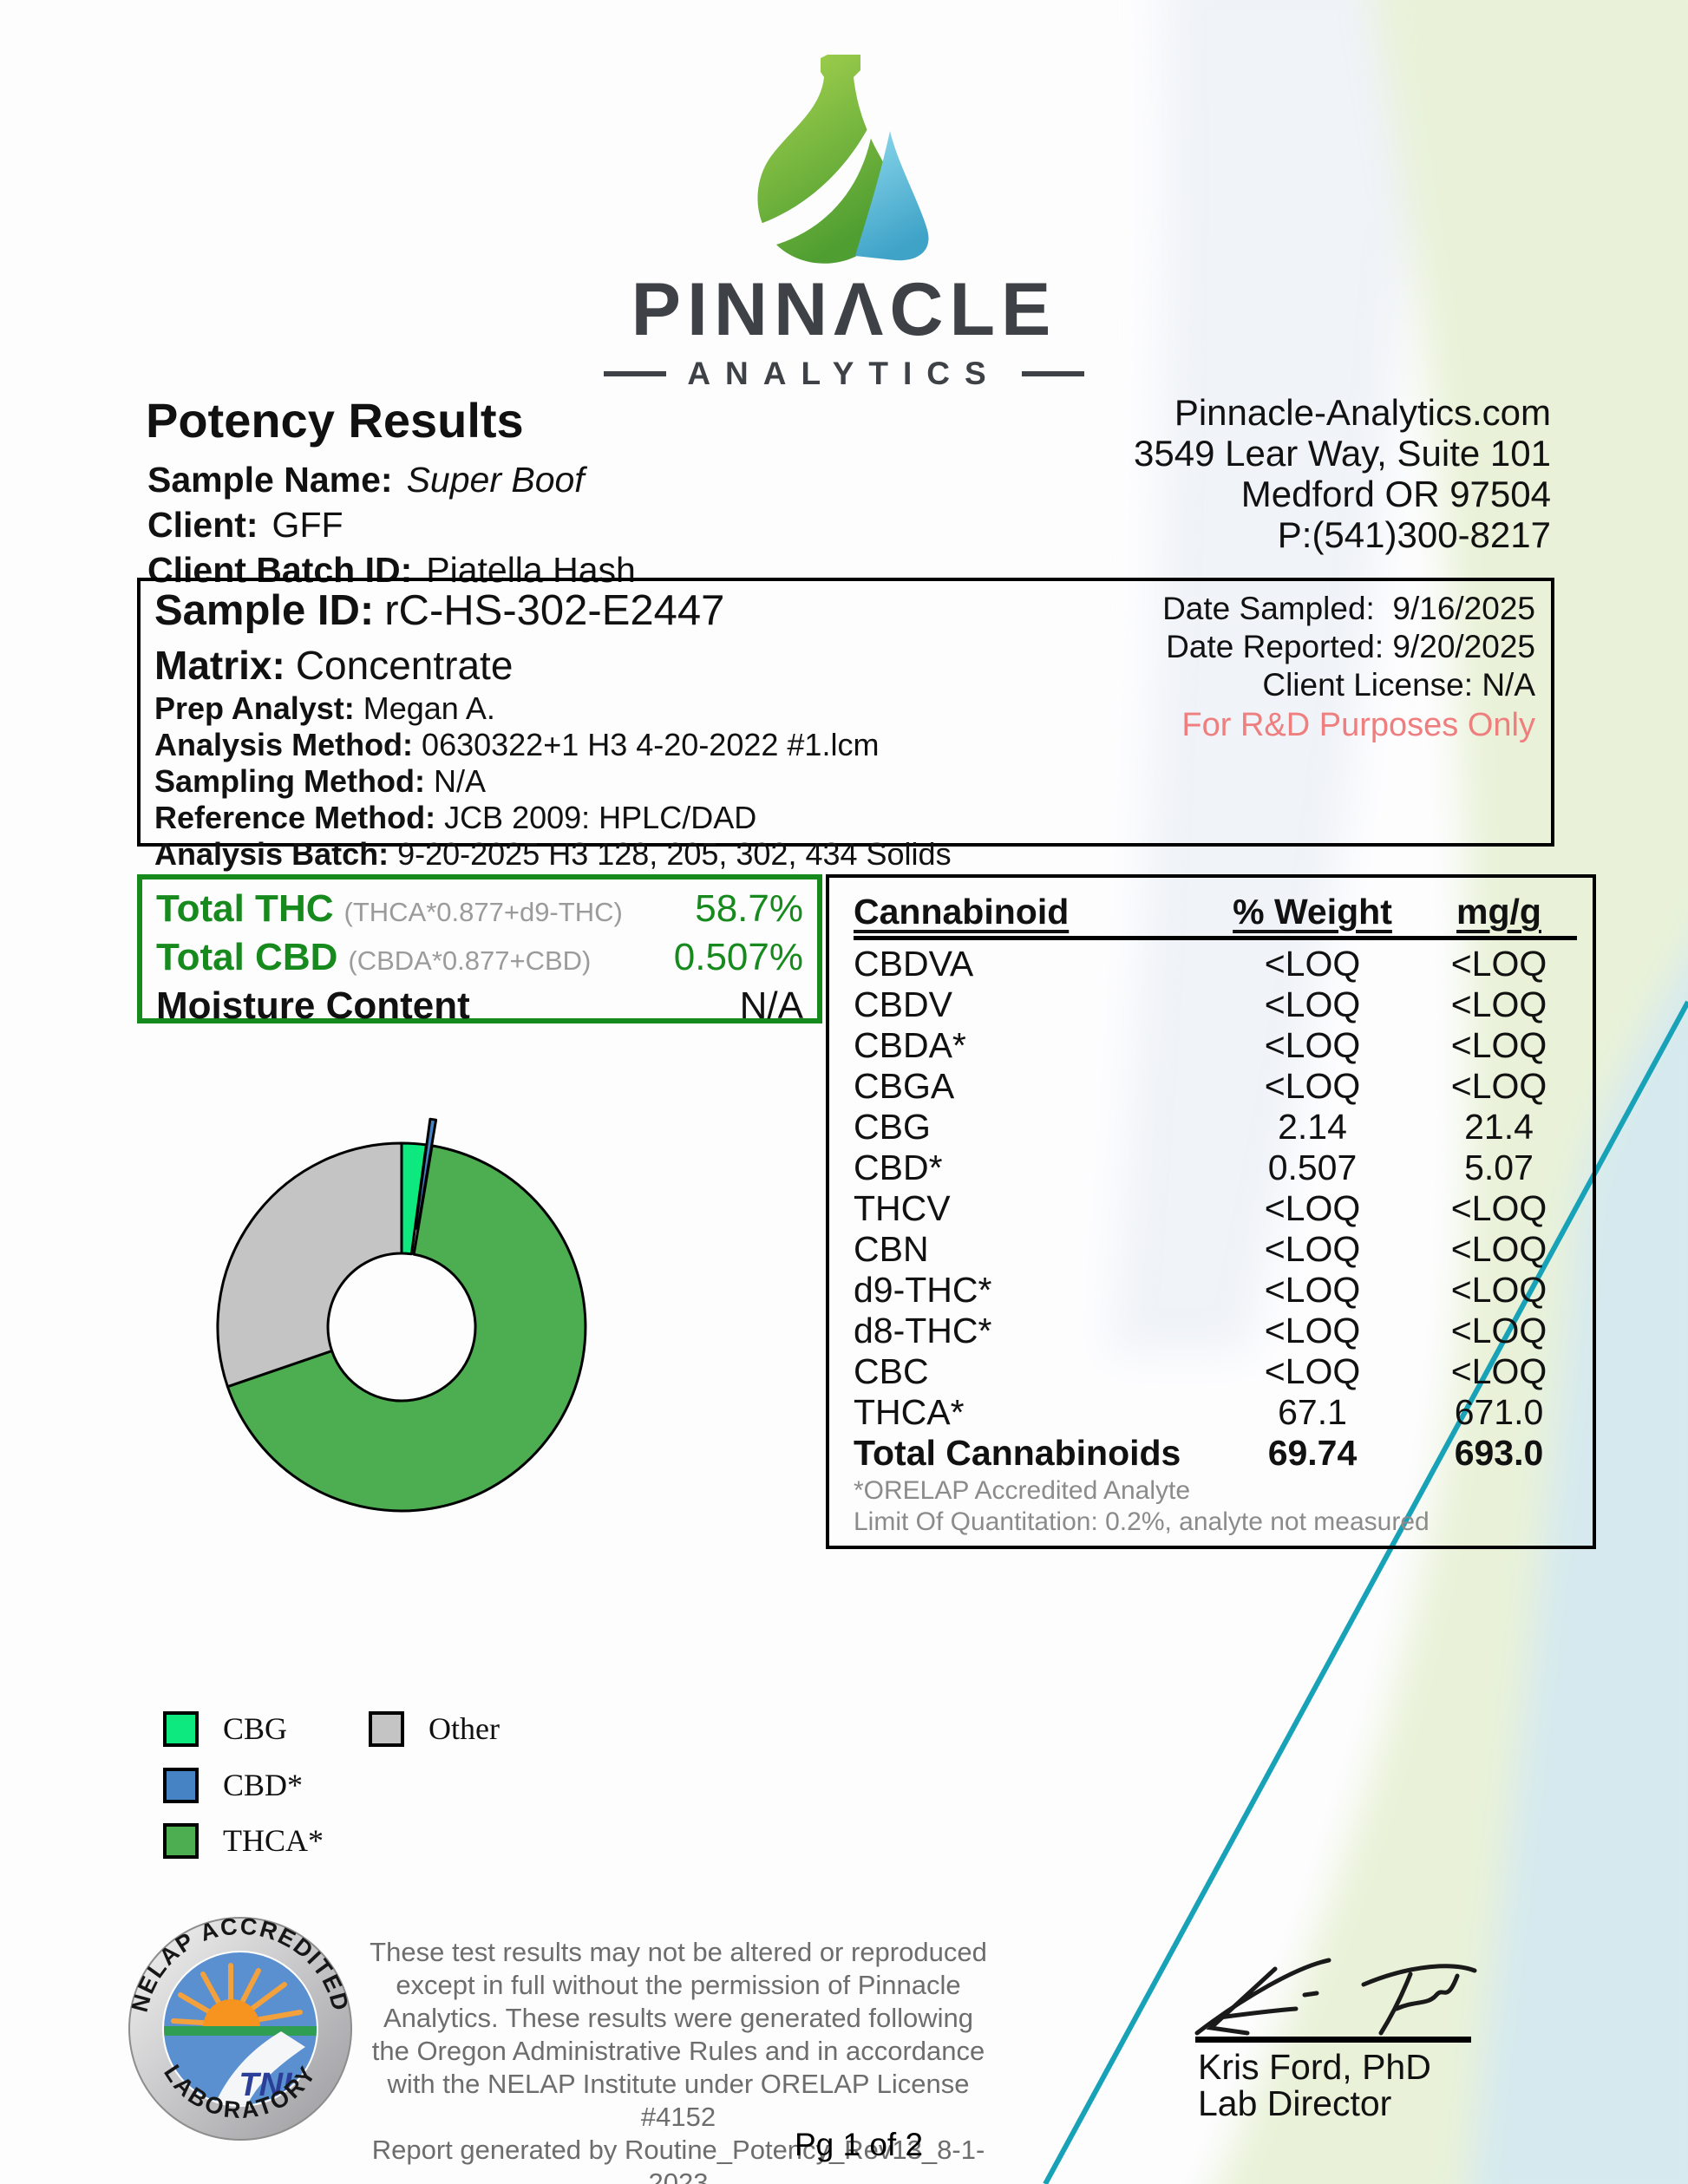  What do you see at coordinates (1215, 1331) in the screenshot?
I see `table-row: d8-THC* <LOQ <LOQ` at bounding box center [1215, 1331].